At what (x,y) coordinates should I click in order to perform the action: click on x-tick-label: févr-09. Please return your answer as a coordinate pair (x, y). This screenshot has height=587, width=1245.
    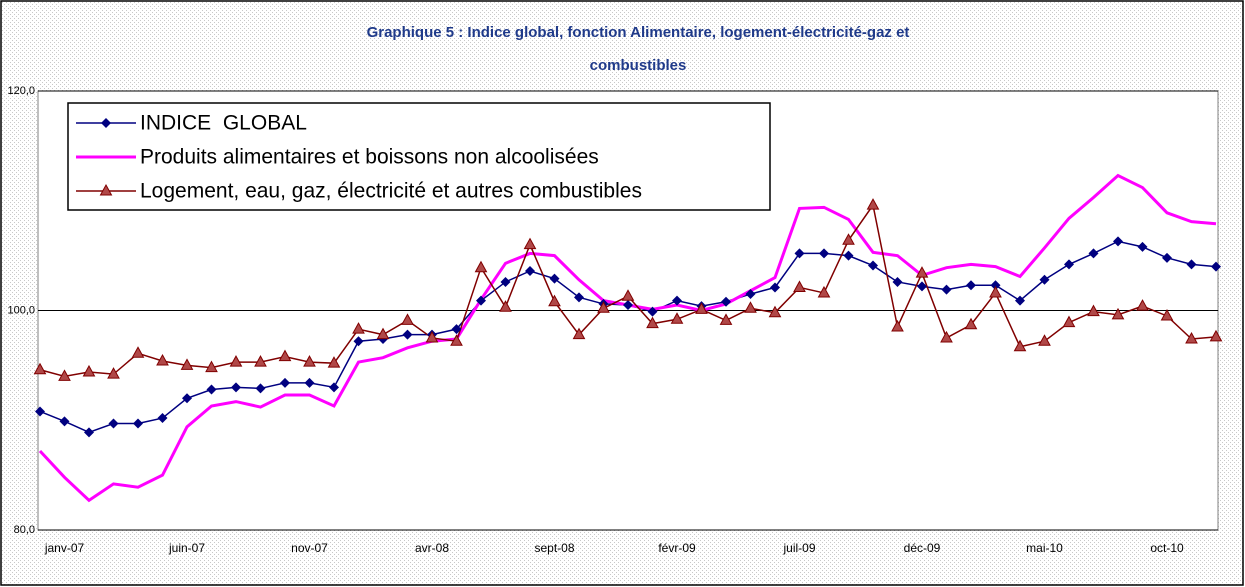
    Looking at the image, I should click on (677, 548).